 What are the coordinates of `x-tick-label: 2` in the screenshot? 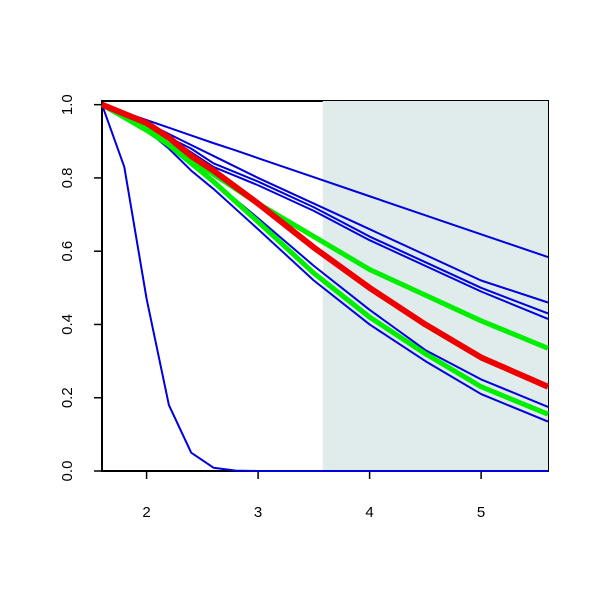 It's located at (146, 512).